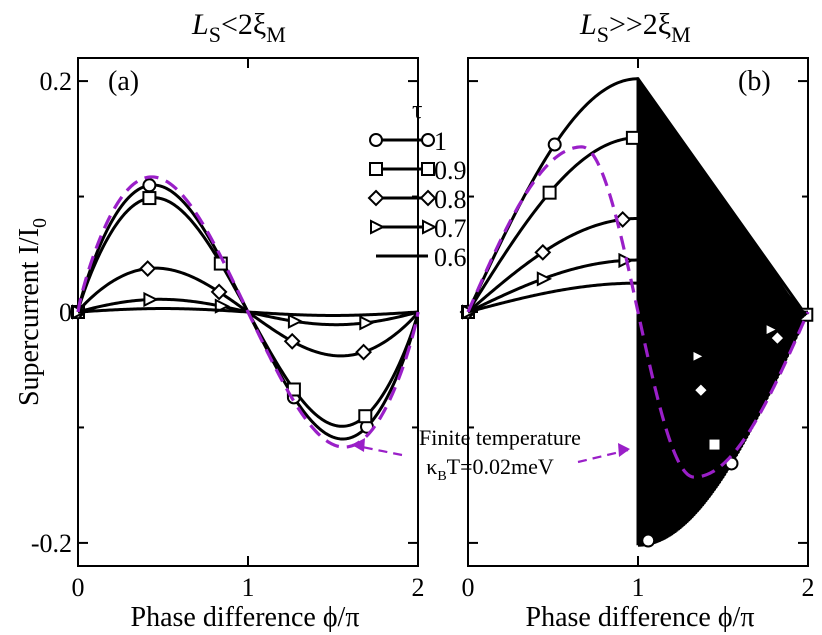 The image size is (822, 635). What do you see at coordinates (450, 257) in the screenshot?
I see `legend-label-4: 0.6` at bounding box center [450, 257].